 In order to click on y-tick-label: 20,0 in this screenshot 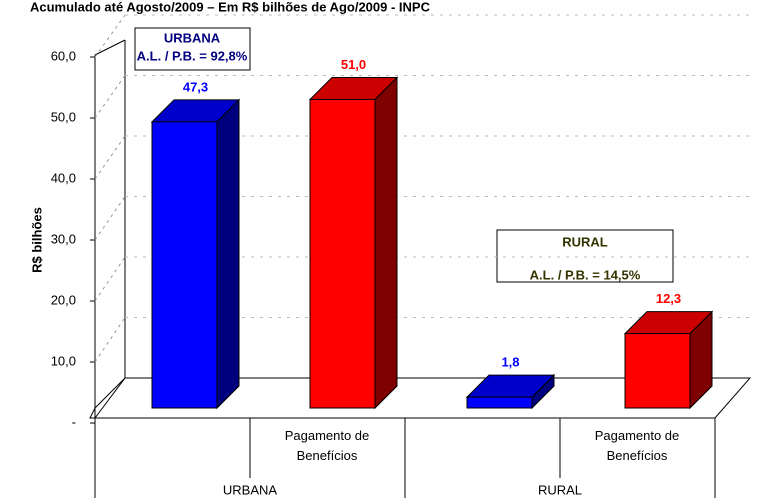, I will do `click(63, 299)`.